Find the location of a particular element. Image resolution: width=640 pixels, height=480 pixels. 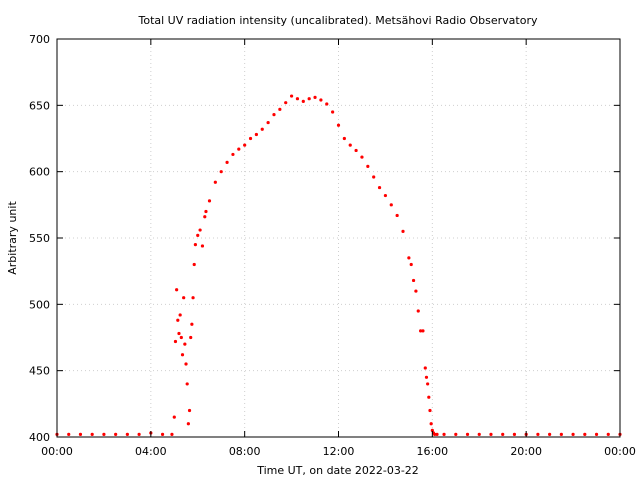

y-axis-label: Arbitrary unit is located at coordinates (12, 238).